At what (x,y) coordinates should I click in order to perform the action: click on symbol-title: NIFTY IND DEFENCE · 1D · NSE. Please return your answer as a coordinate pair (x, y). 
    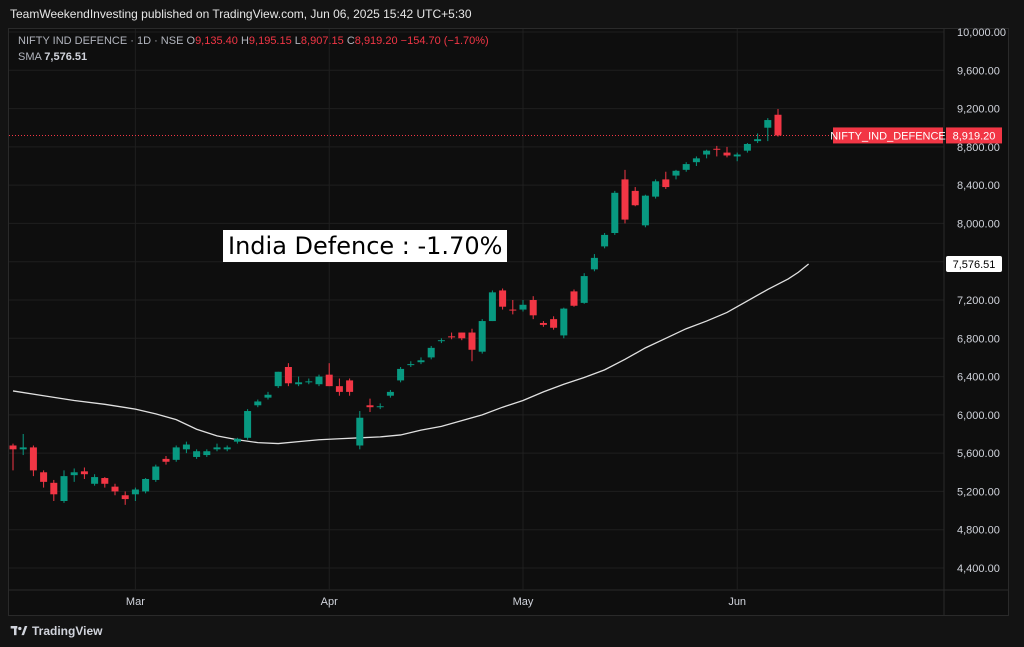
    Looking at the image, I should click on (101, 41).